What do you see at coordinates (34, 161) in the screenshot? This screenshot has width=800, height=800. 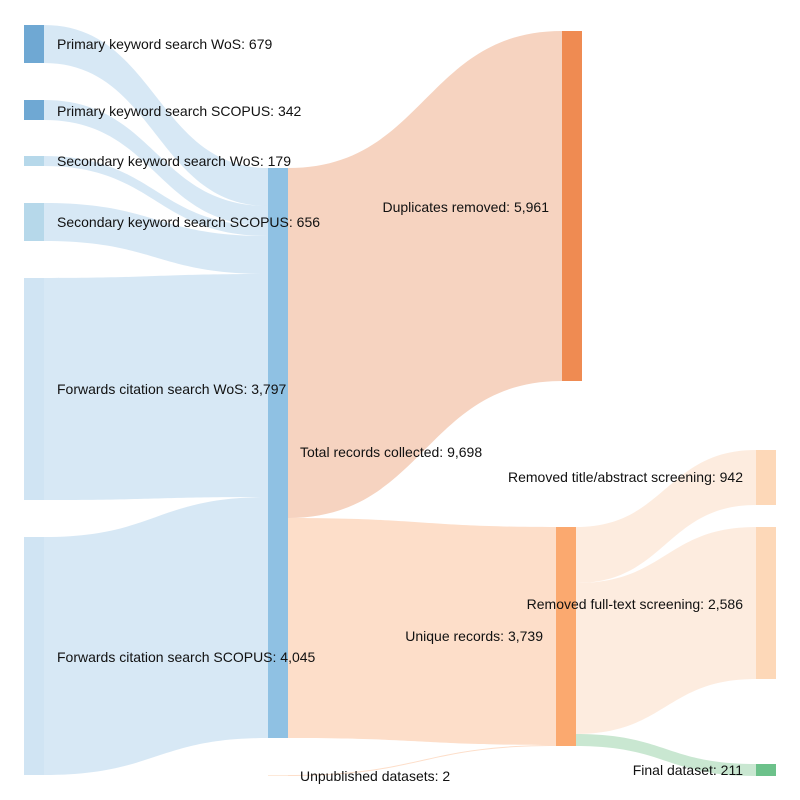 I see `node-sk_wos` at bounding box center [34, 161].